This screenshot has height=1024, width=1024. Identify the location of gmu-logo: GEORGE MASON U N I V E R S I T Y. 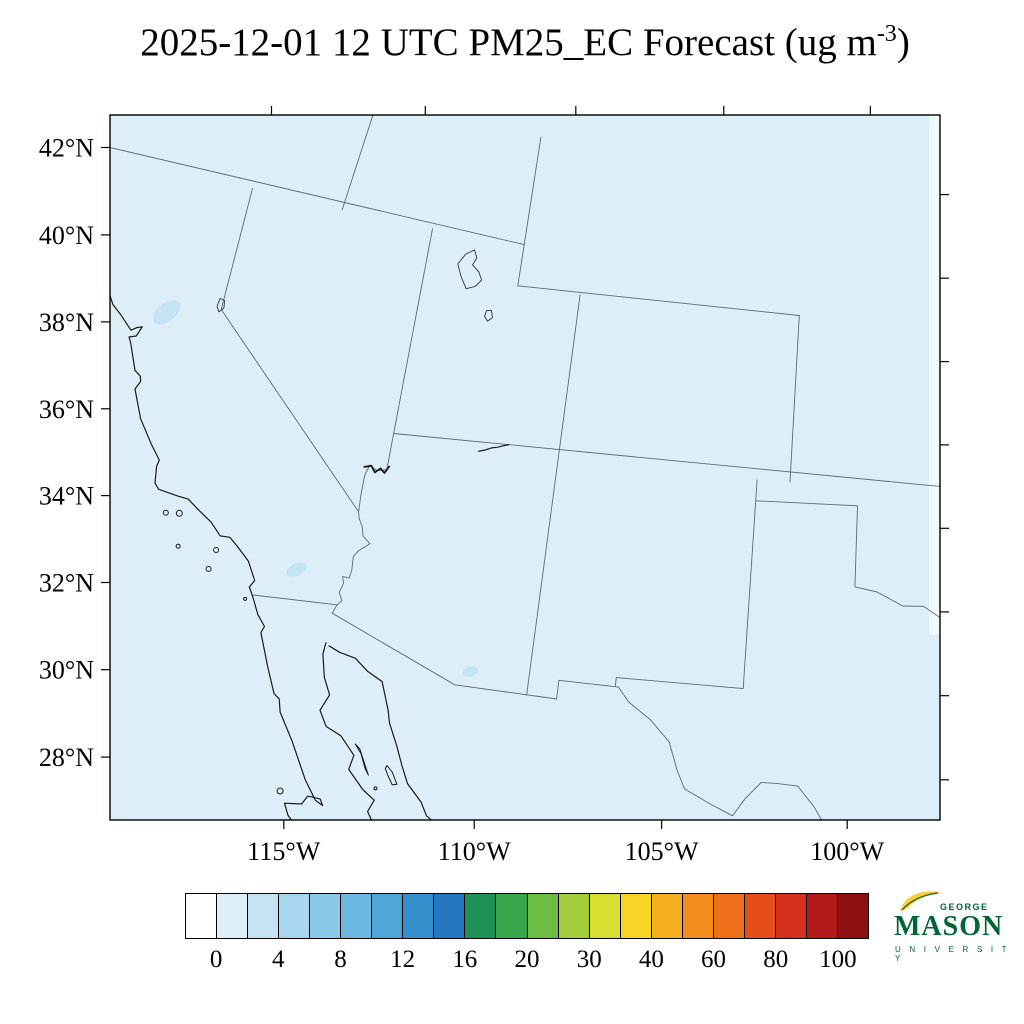
(955, 935).